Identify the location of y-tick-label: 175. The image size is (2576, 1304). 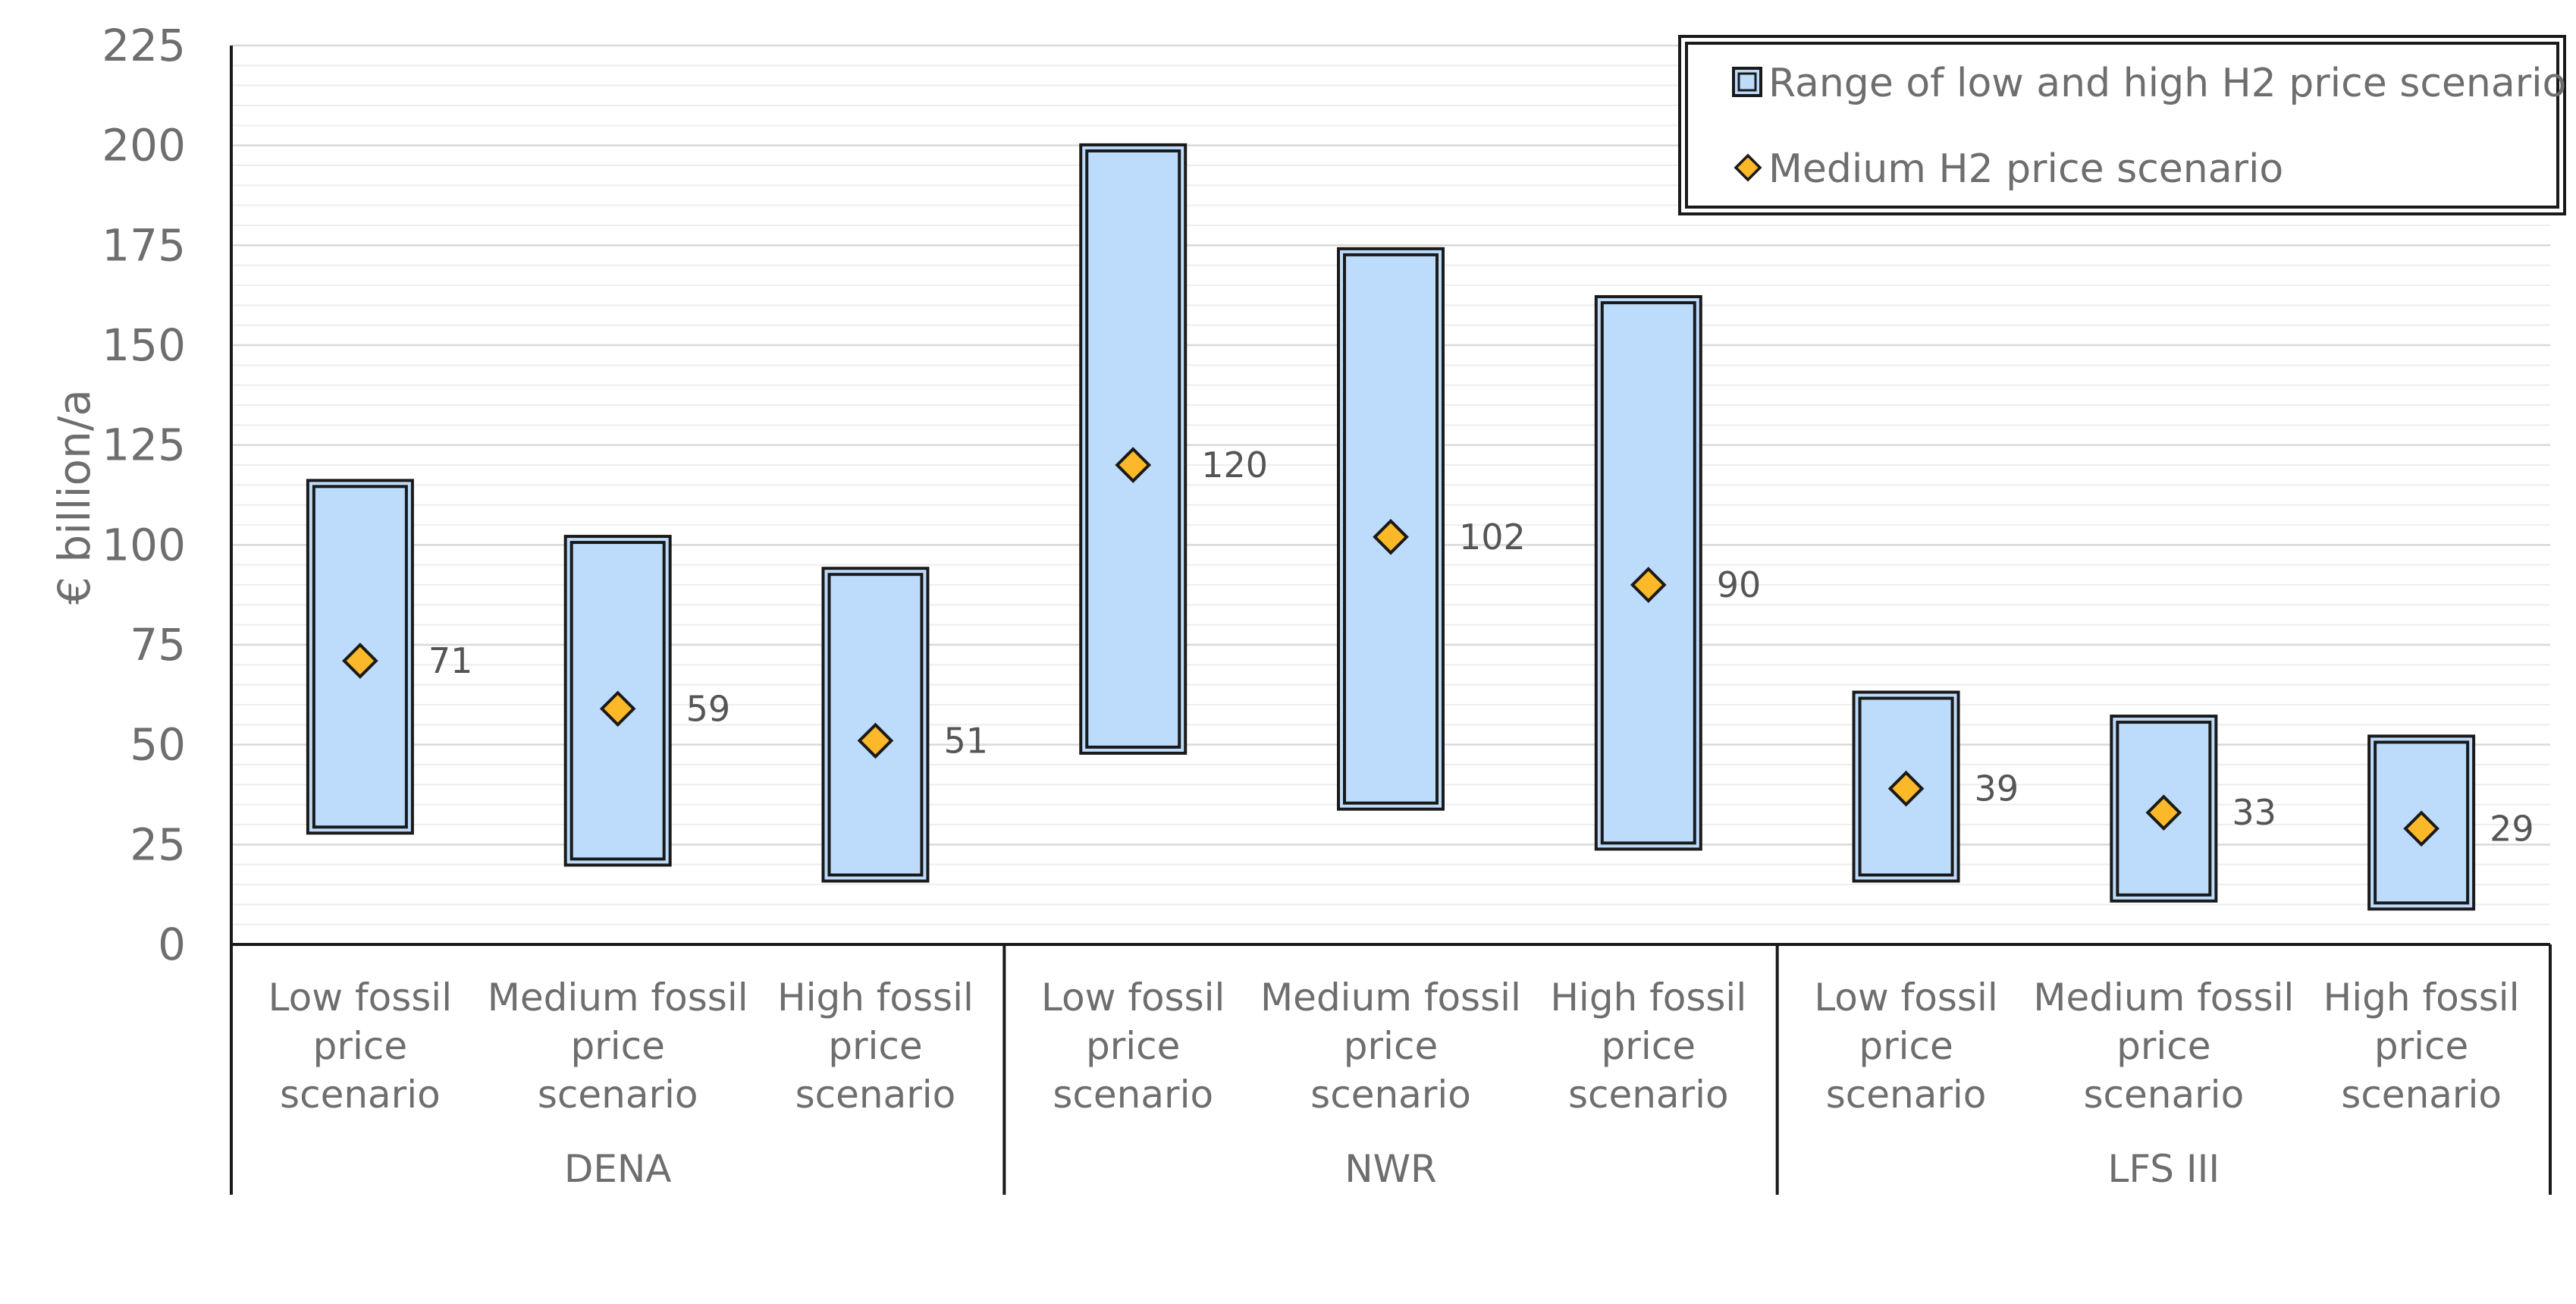
(144, 245).